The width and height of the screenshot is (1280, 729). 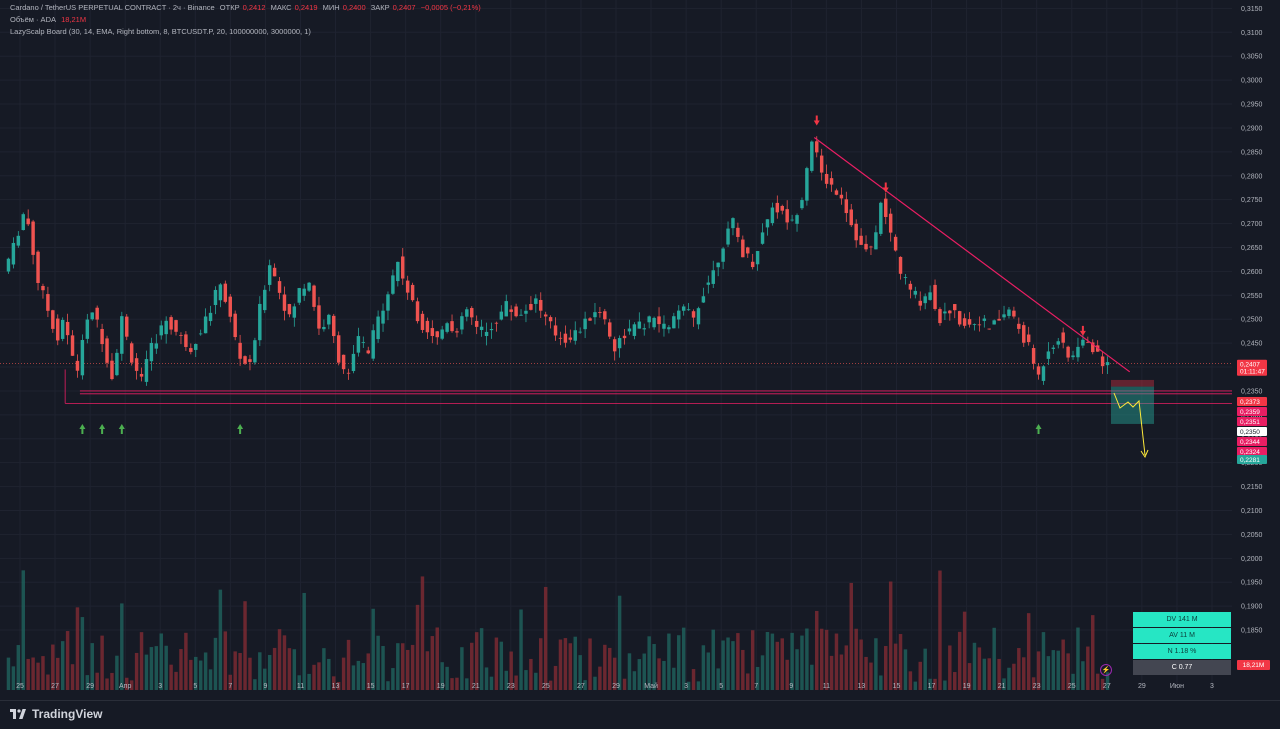 What do you see at coordinates (756, 686) in the screenshot?
I see `time-tick-label: 7` at bounding box center [756, 686].